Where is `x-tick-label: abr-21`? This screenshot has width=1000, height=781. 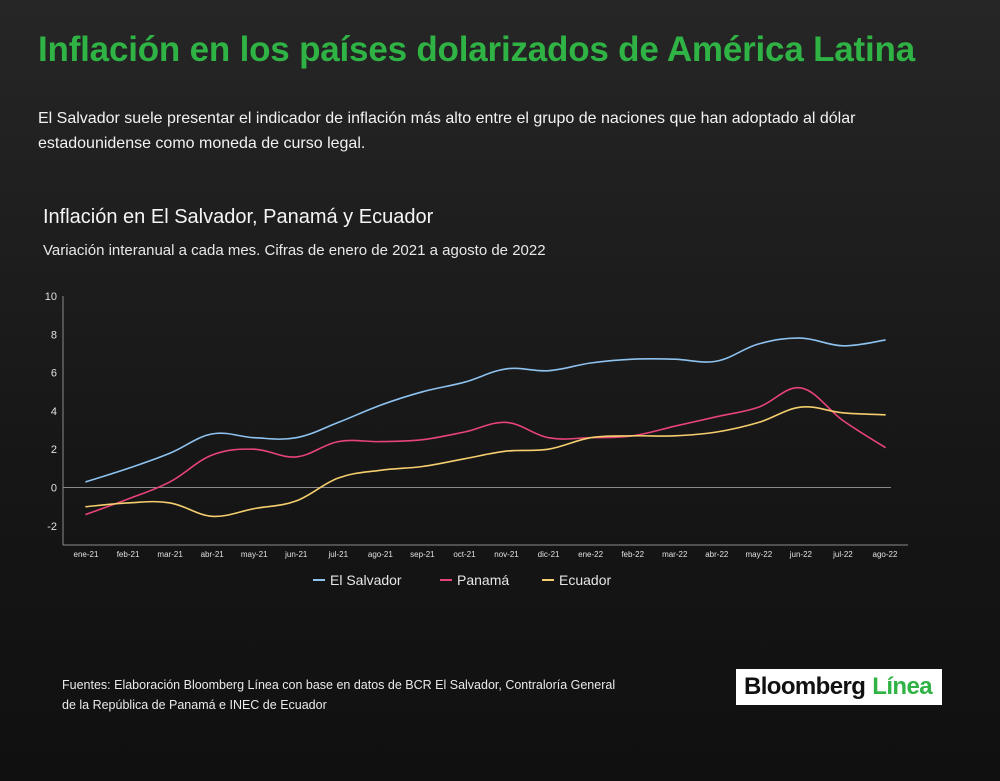 x-tick-label: abr-21 is located at coordinates (213, 554).